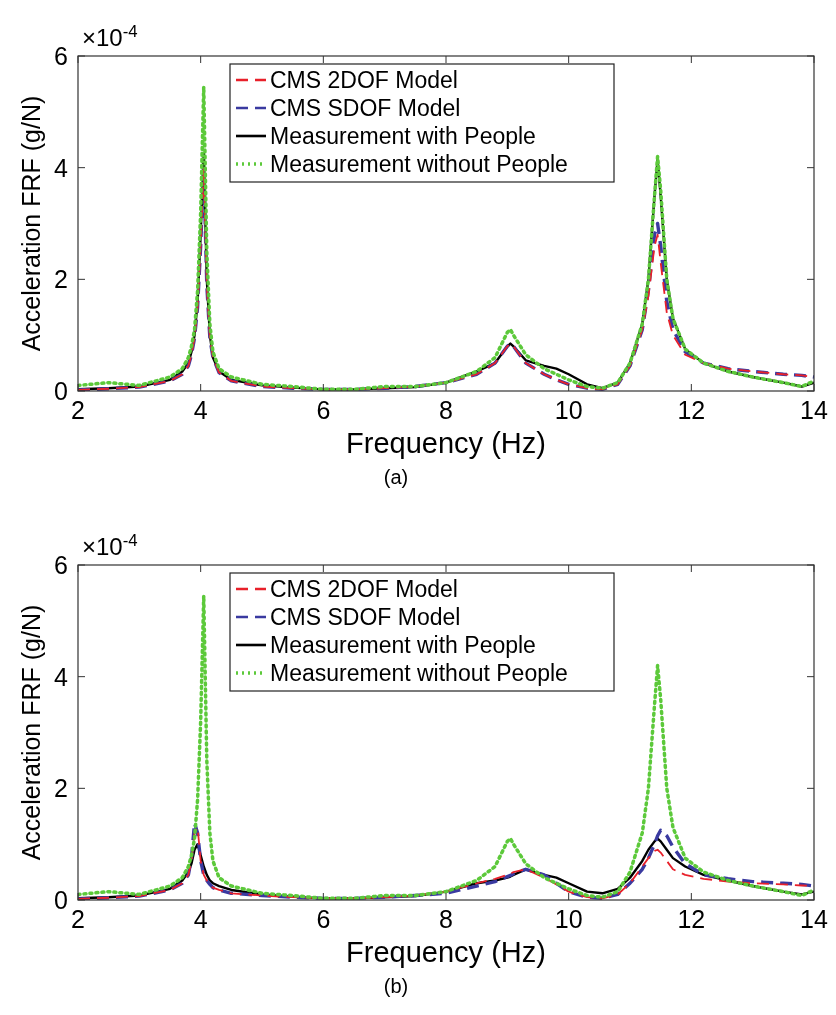  What do you see at coordinates (396, 986) in the screenshot?
I see `text: (b)` at bounding box center [396, 986].